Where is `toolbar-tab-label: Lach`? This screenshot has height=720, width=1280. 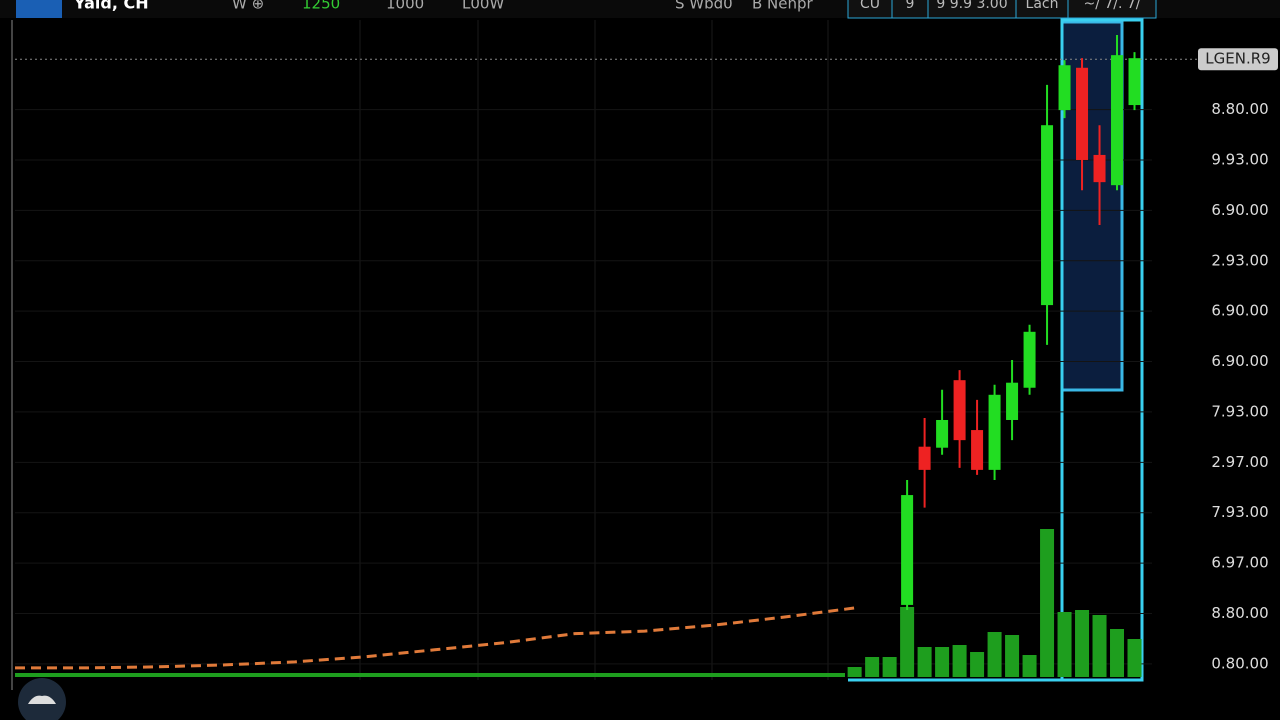 toolbar-tab-label: Lach is located at coordinates (1042, 6).